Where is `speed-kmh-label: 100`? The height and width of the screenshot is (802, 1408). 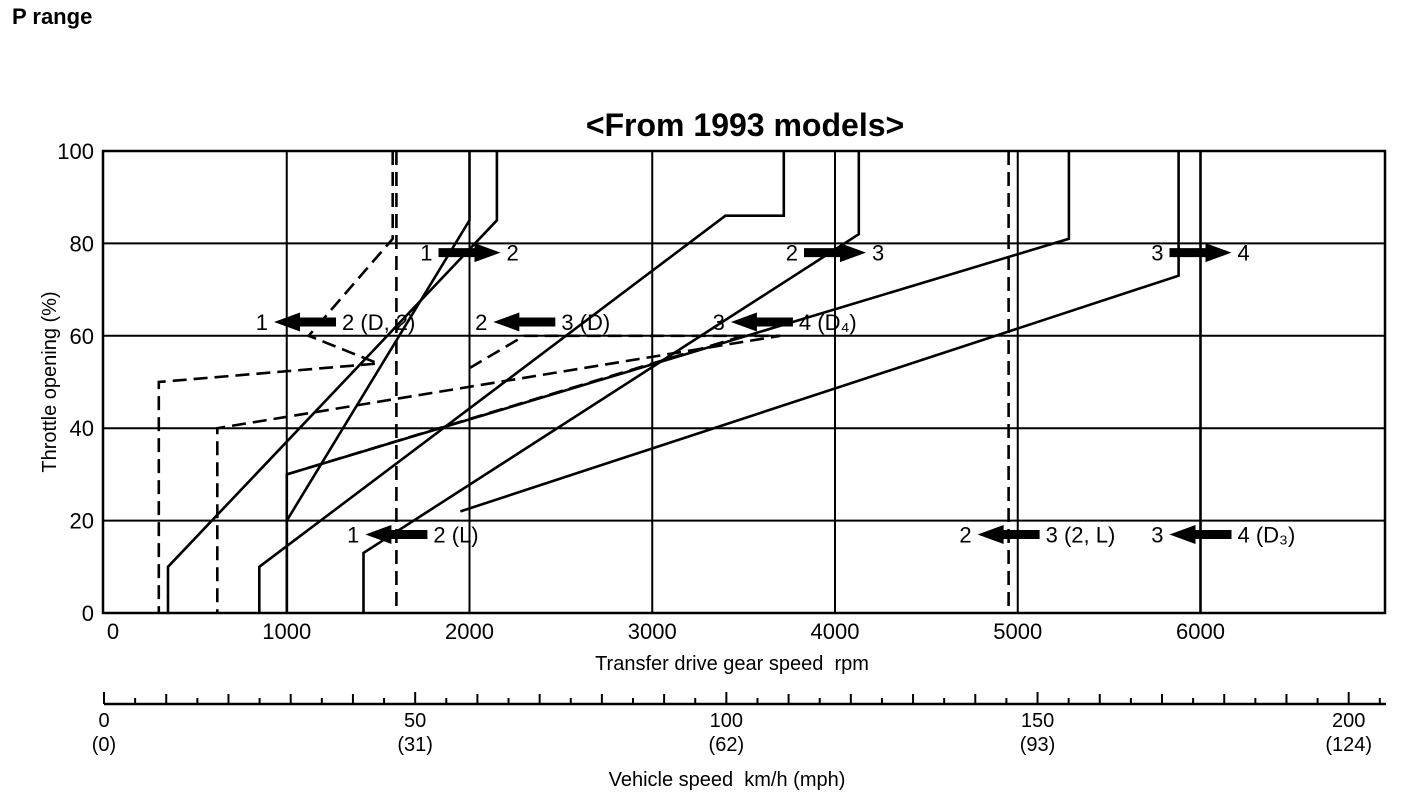
speed-kmh-label: 100 is located at coordinates (726, 721).